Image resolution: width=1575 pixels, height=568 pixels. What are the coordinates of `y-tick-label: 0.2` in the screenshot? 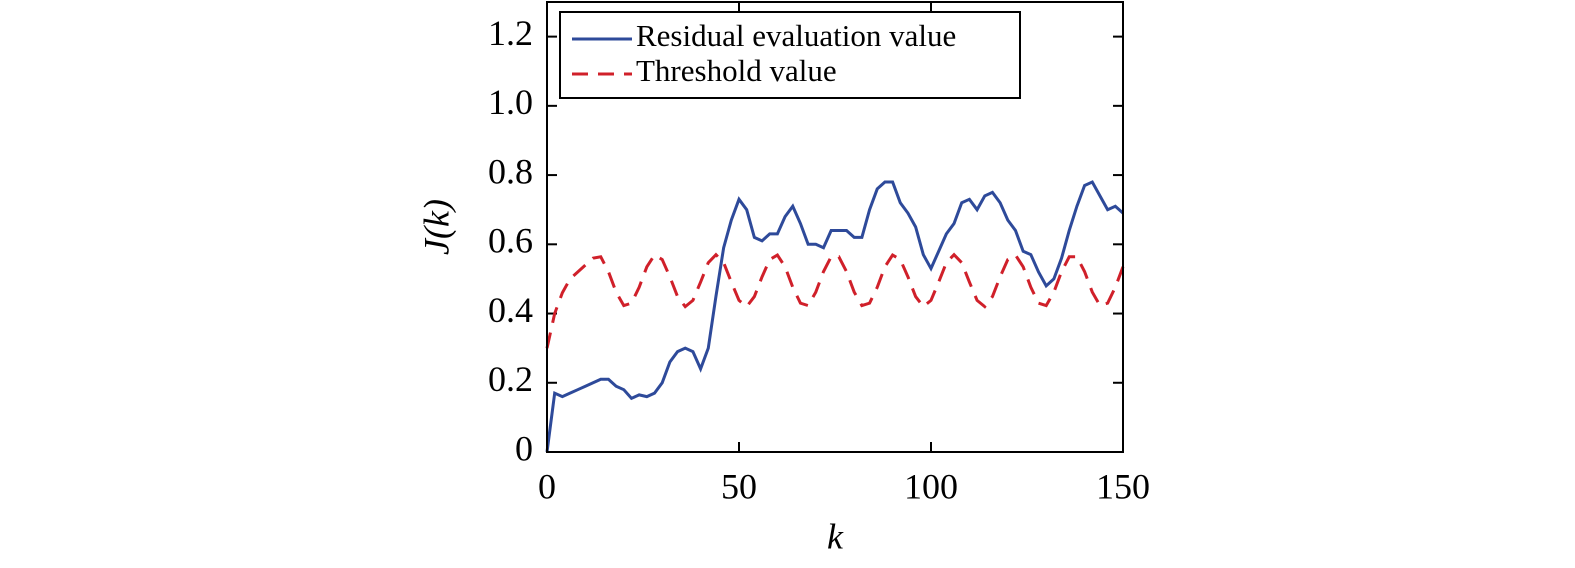 It's located at (510, 379).